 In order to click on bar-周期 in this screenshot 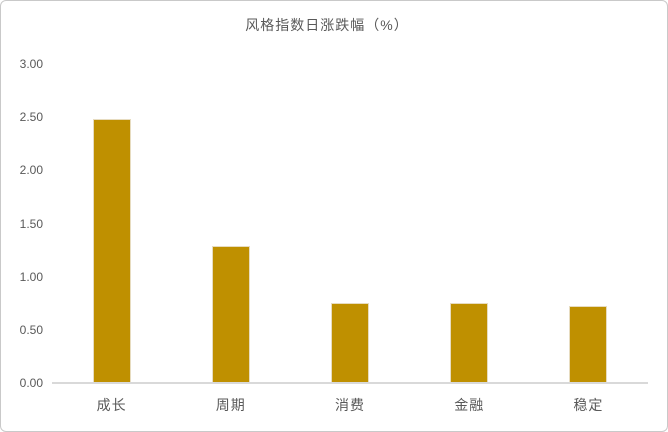, I will do `click(230, 314)`.